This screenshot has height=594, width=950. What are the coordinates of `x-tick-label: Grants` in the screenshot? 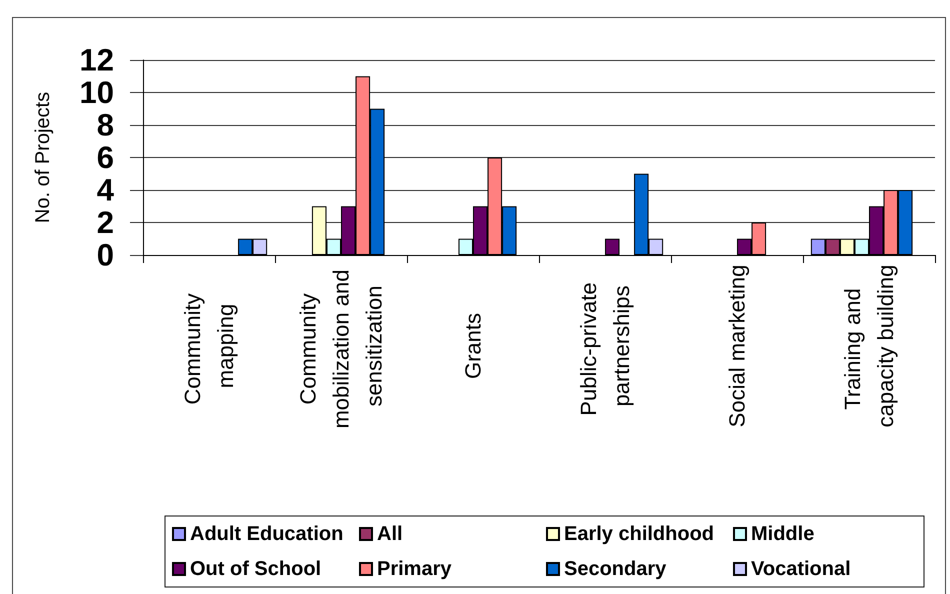 It's located at (473, 346).